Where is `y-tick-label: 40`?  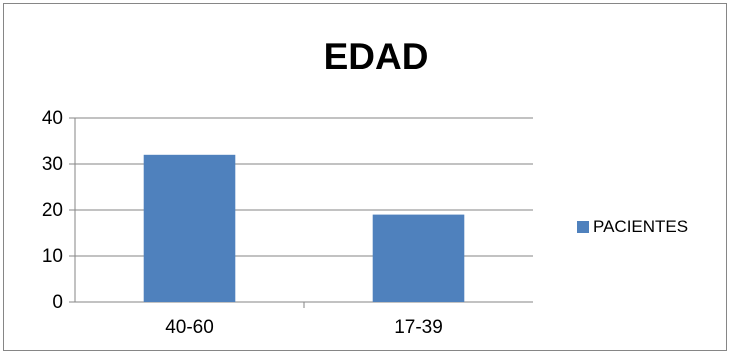
y-tick-label: 40 is located at coordinates (52, 118).